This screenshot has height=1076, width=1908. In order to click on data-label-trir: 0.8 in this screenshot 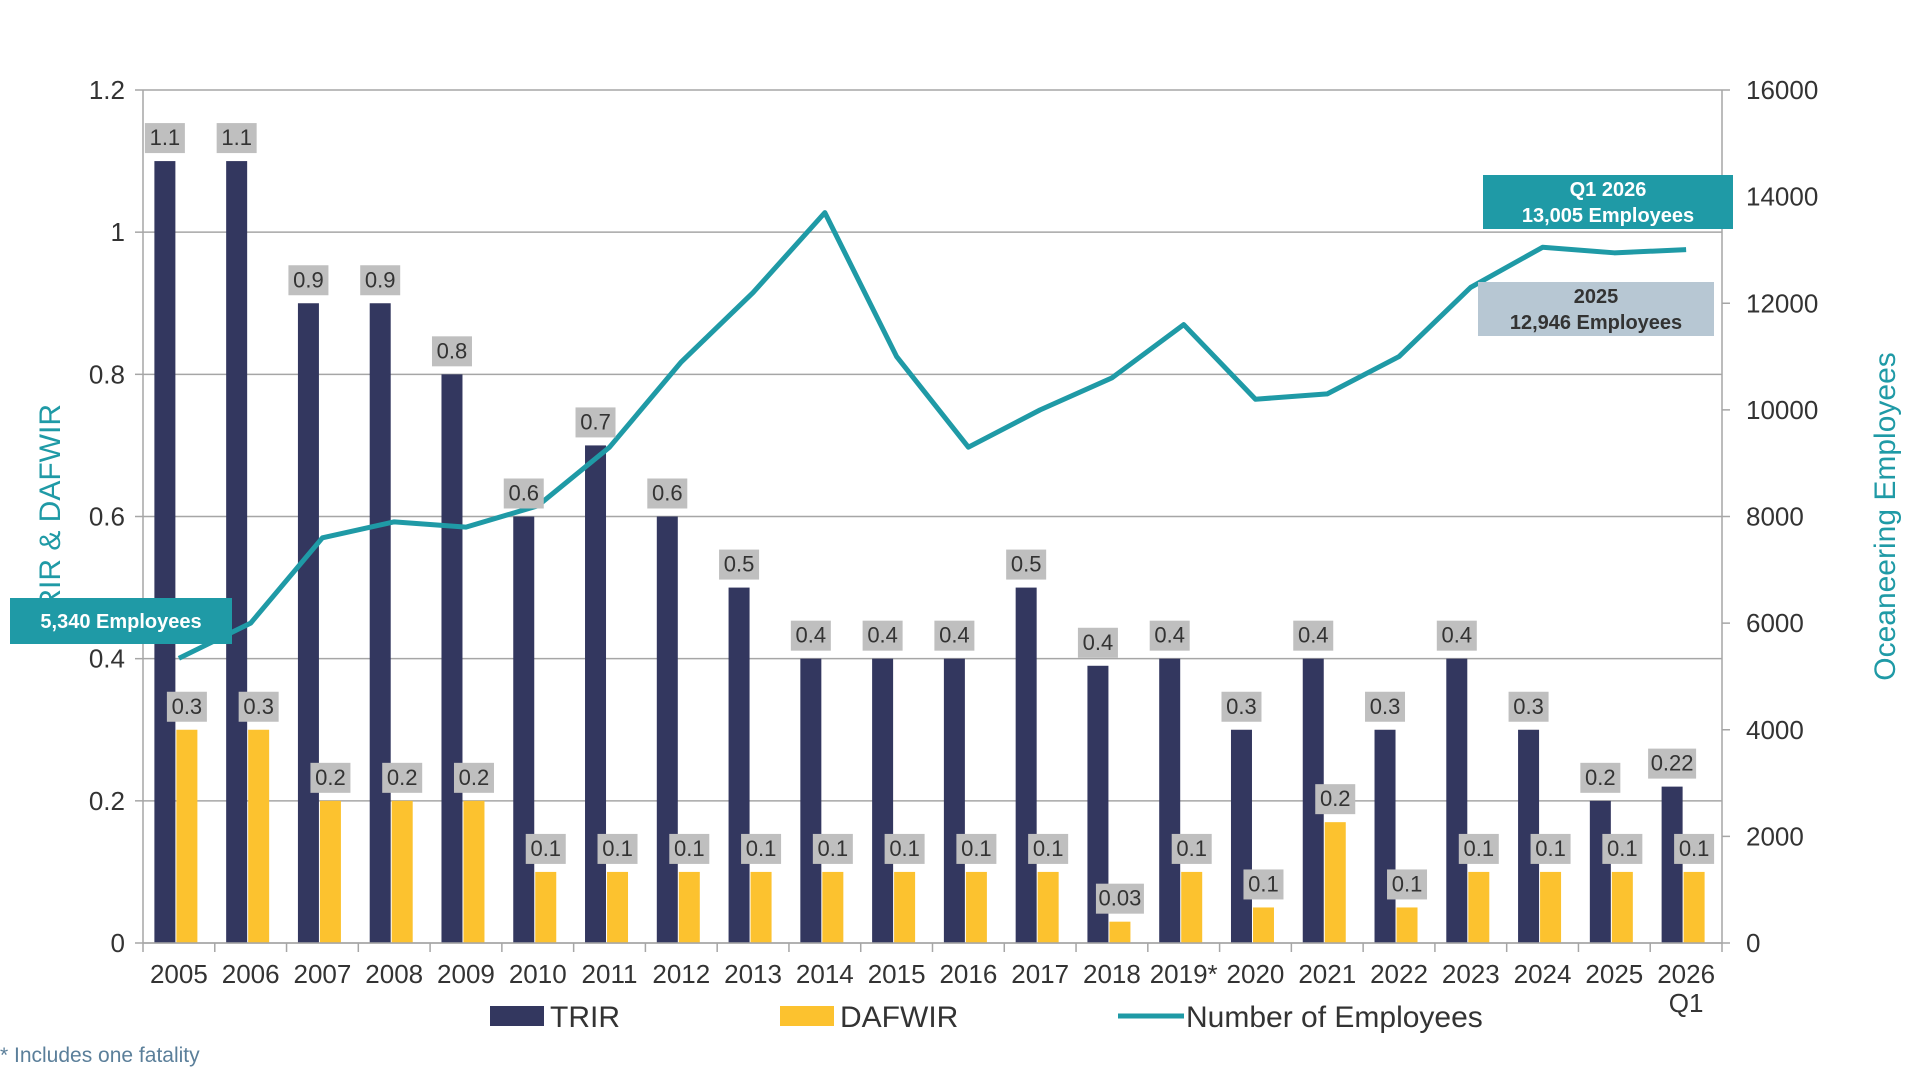, I will do `click(452, 350)`.